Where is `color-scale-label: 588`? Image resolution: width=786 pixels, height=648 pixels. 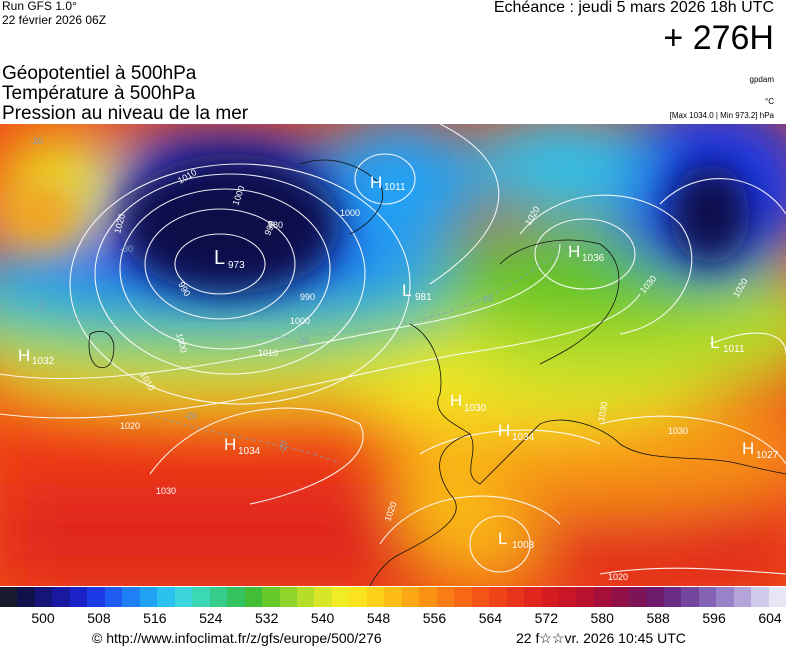 color-scale-label: 588 is located at coordinates (658, 618).